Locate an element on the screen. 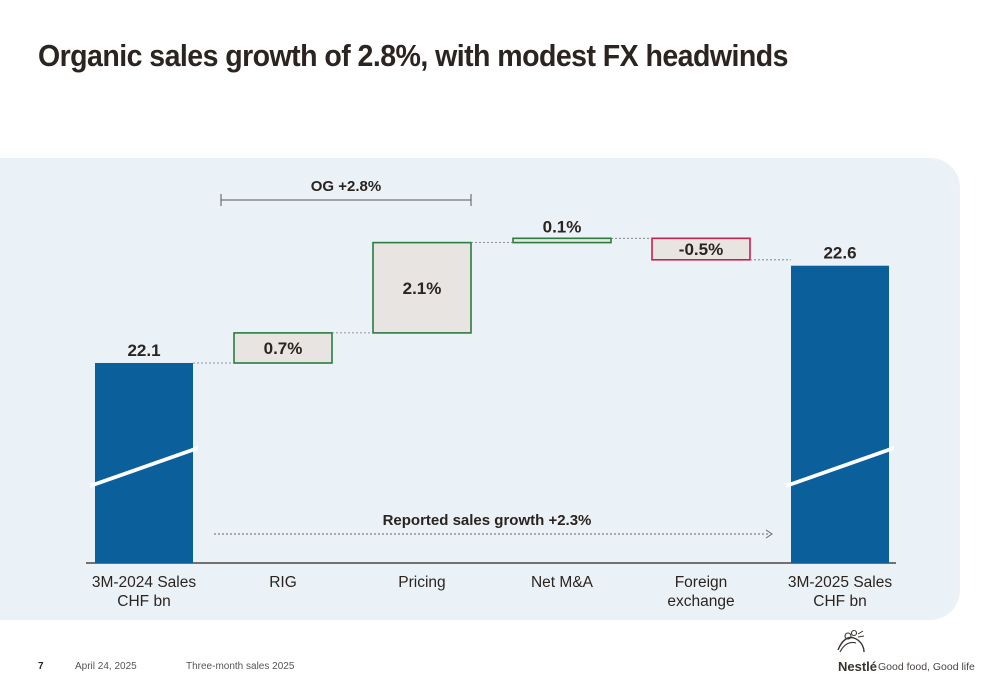  nest-logo-icon is located at coordinates (851, 641).